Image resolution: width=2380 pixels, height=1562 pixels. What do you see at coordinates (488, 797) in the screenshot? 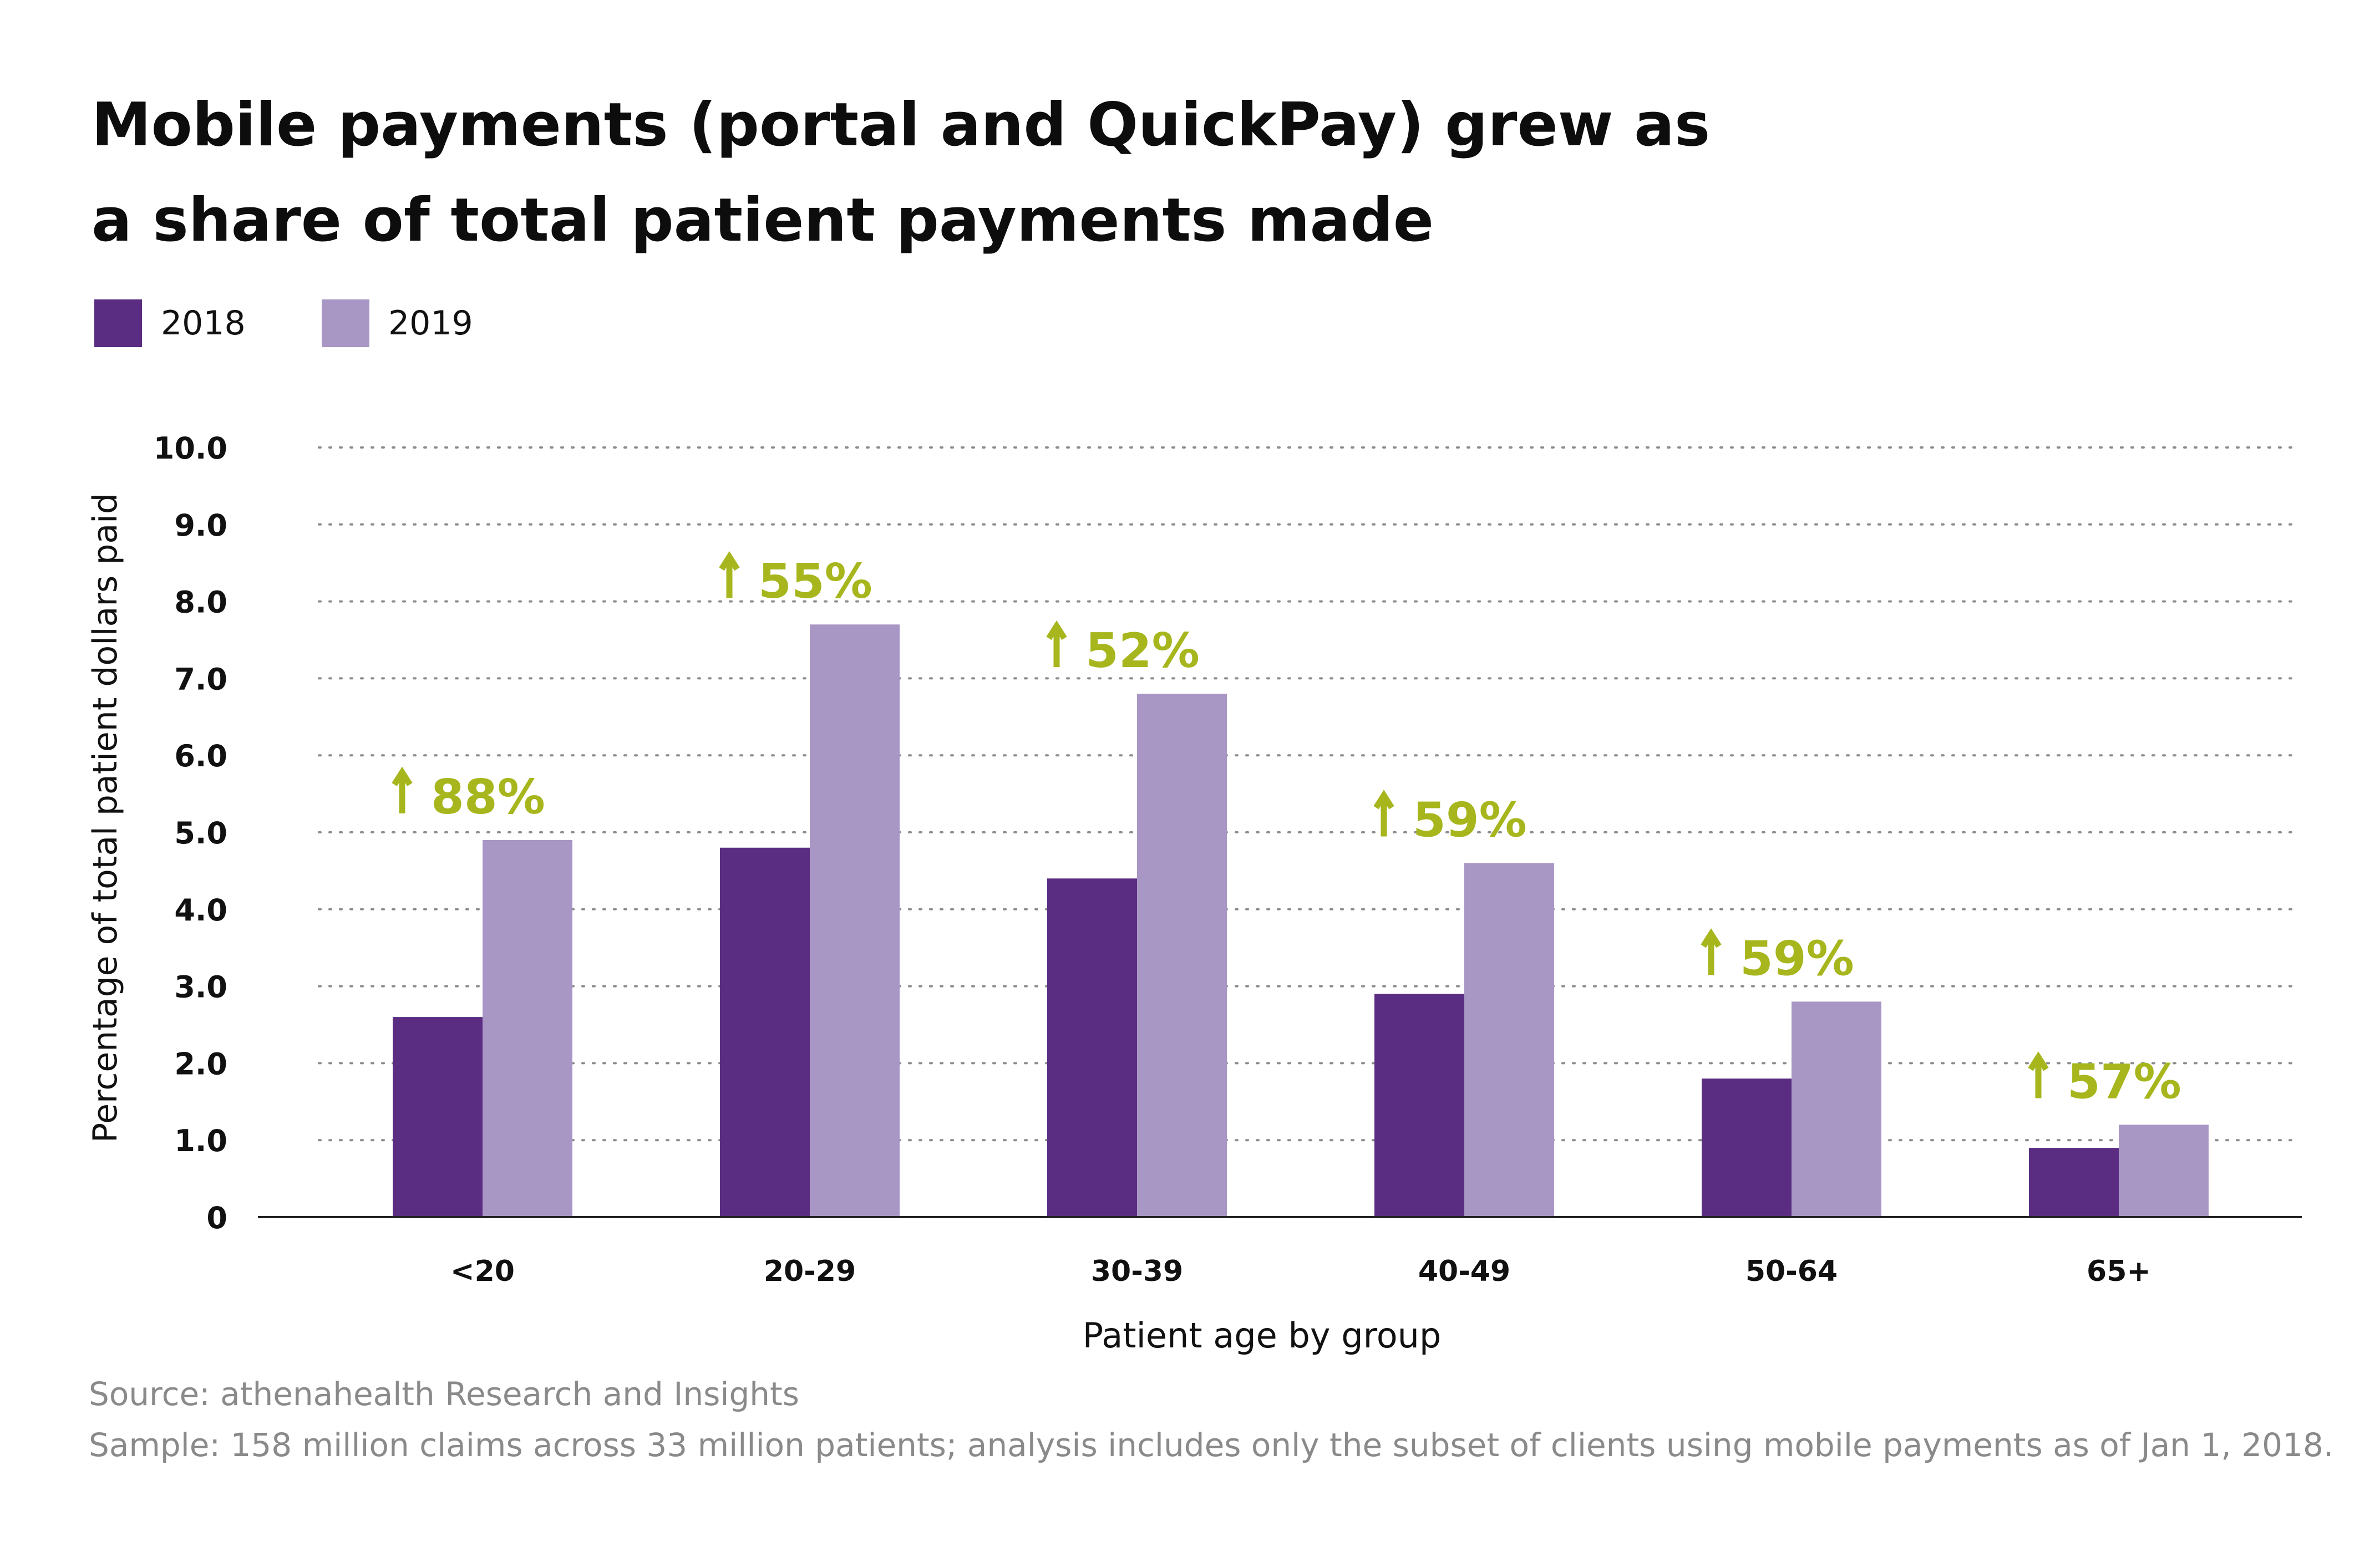
I see `growth-label: 88%` at bounding box center [488, 797].